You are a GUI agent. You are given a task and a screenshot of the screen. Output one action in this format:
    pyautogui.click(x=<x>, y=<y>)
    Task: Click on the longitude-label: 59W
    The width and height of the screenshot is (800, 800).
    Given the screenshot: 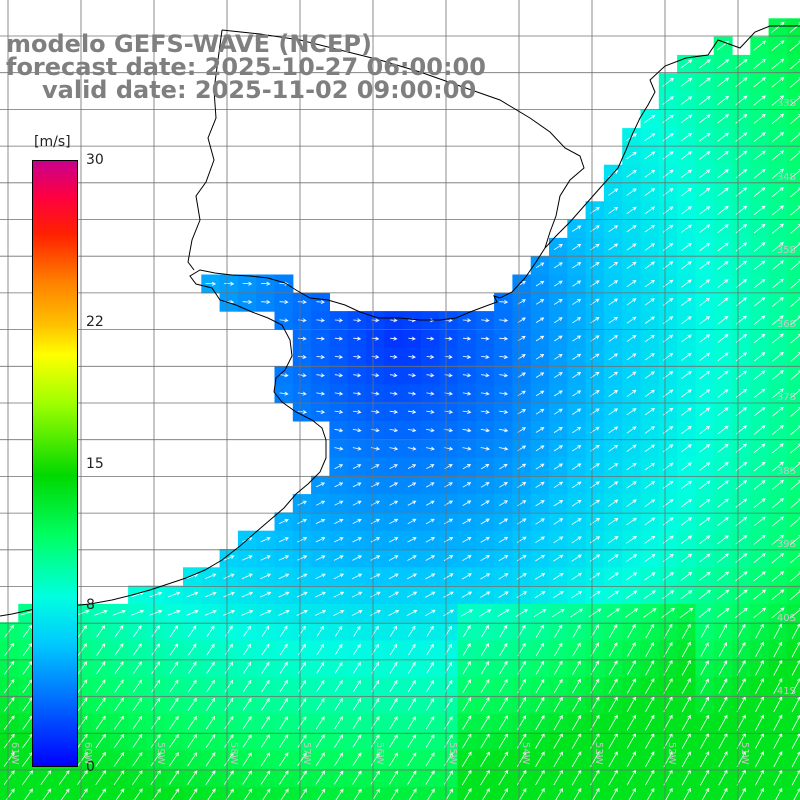 What is the action you would take?
    pyautogui.click(x=160, y=753)
    